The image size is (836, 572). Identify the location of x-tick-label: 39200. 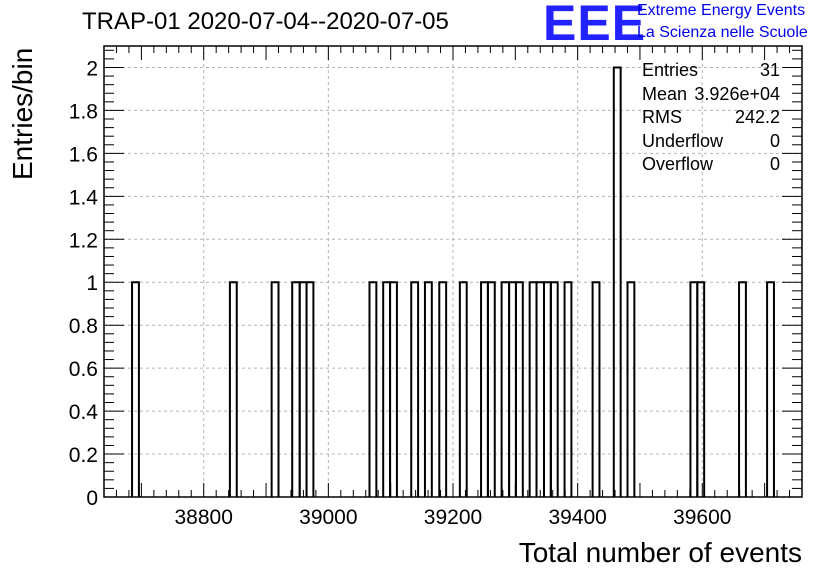
(453, 517).